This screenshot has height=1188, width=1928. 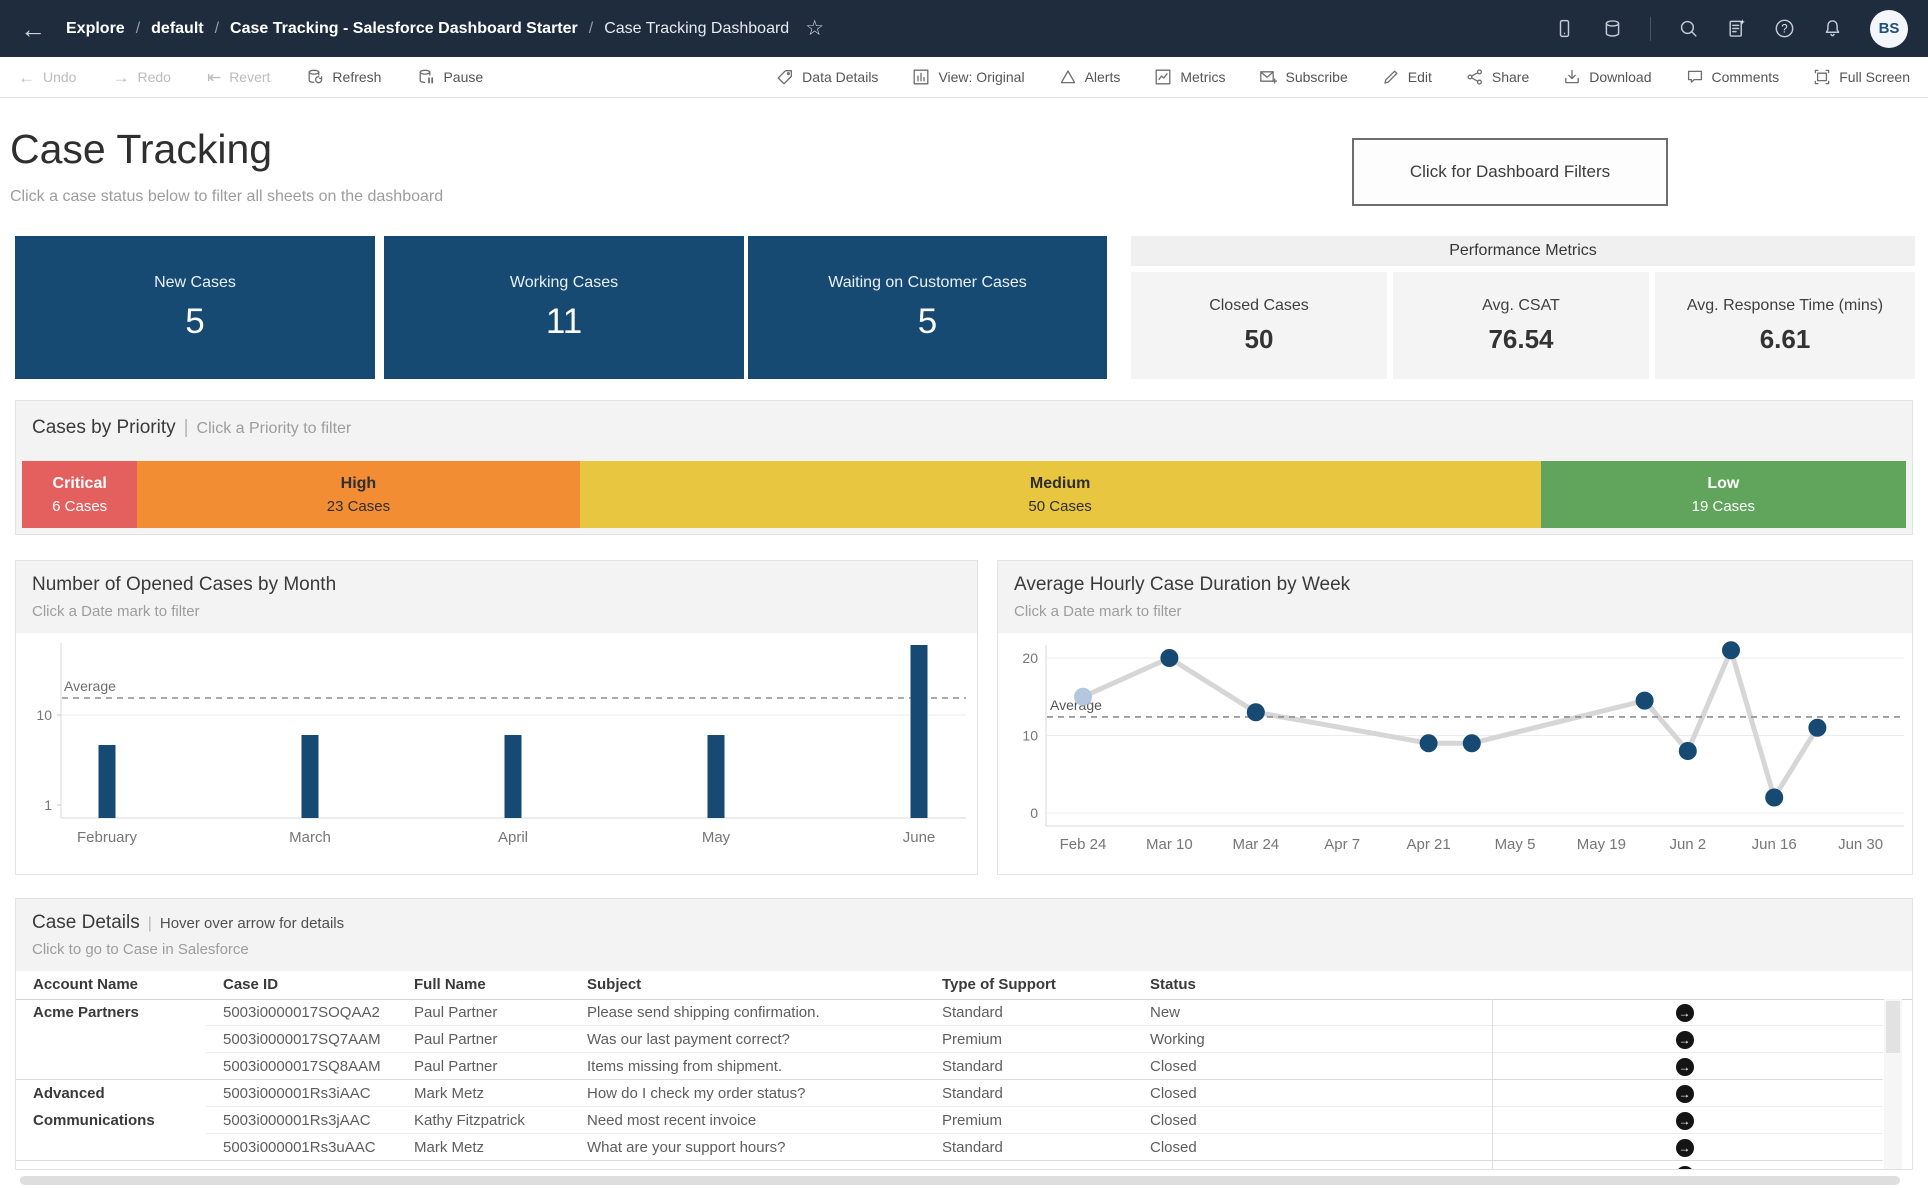 I want to click on tag-icon, so click(x=785, y=77).